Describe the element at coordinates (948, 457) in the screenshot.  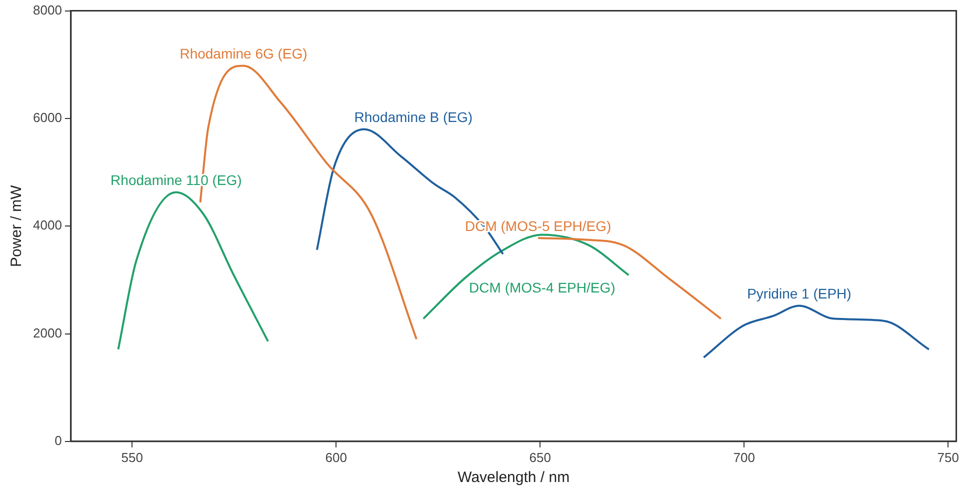
I see `x-tick-label: 750` at that location.